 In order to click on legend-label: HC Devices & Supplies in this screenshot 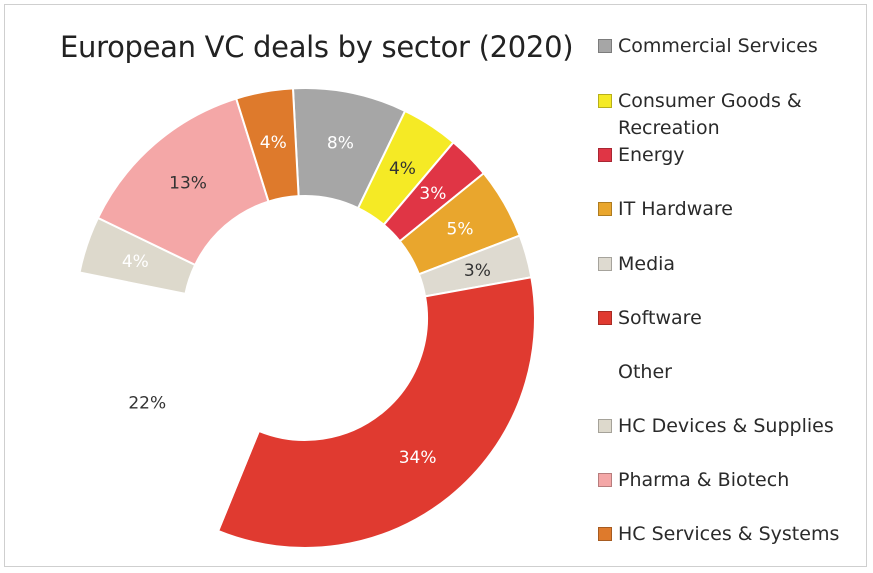, I will do `click(726, 426)`.